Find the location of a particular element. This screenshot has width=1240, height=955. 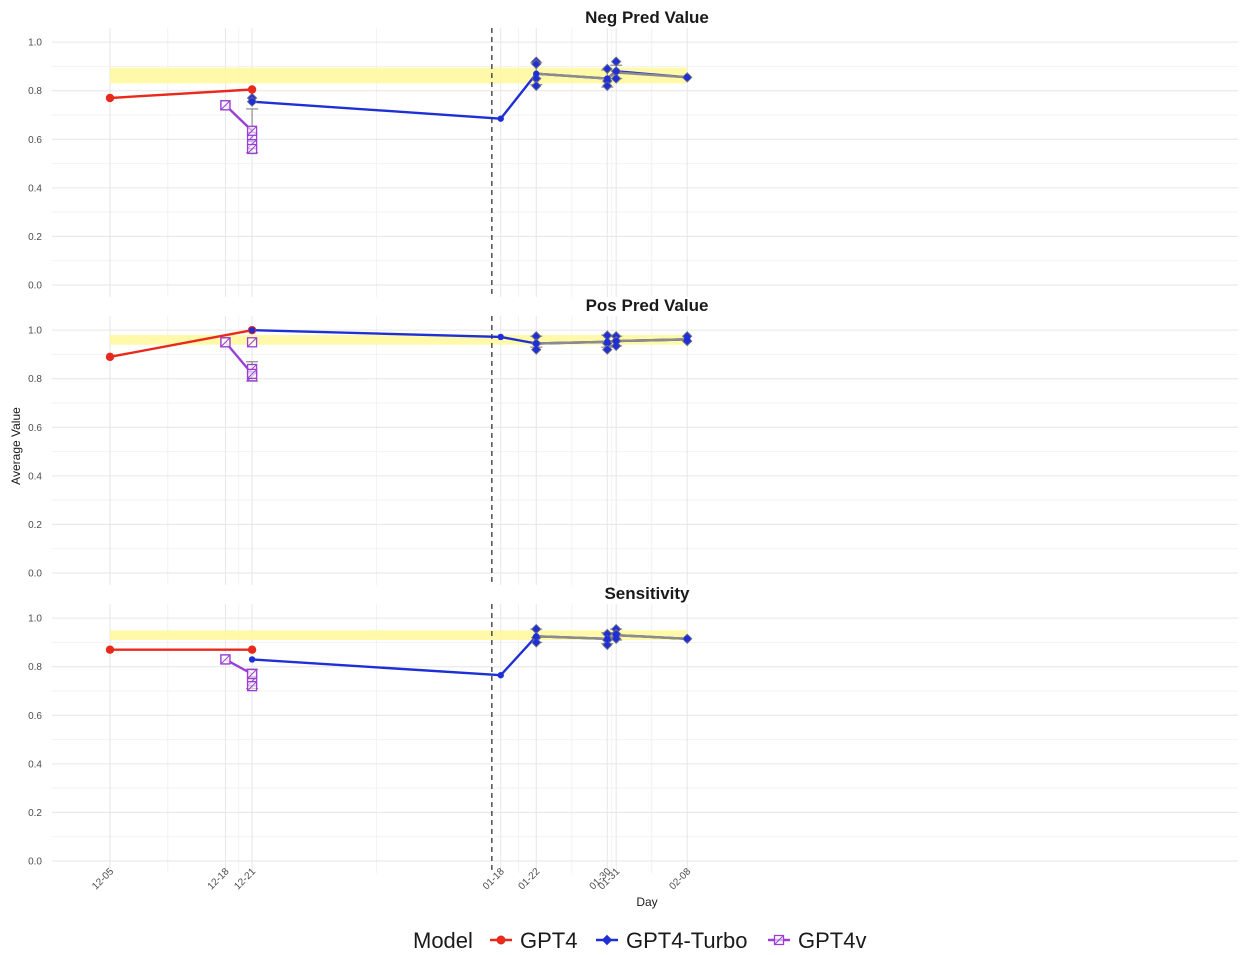

x-tick-label: 01-18 is located at coordinates (494, 879).